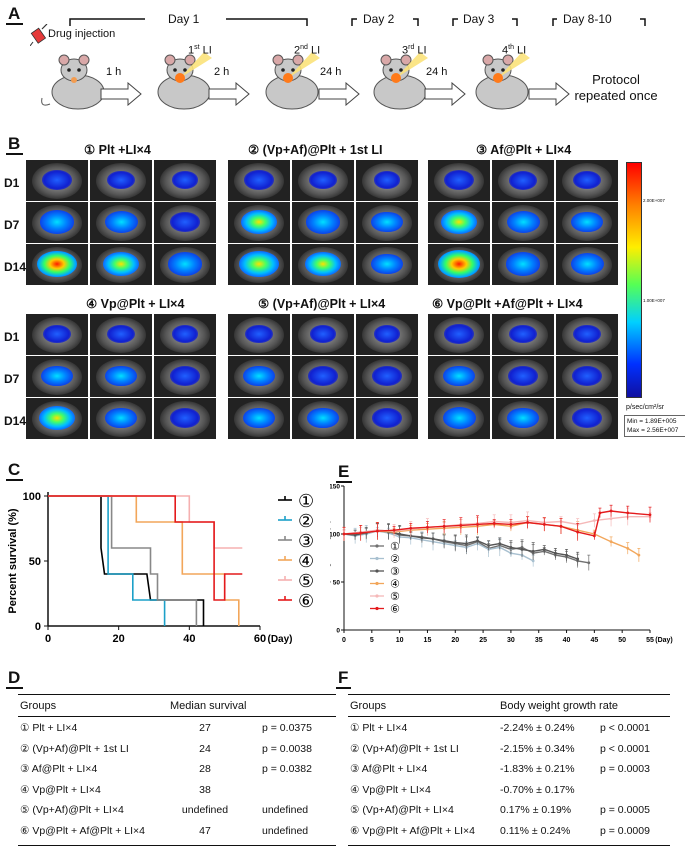 The image size is (685, 846). I want to click on y-tick-label: 100, so click(32, 497).